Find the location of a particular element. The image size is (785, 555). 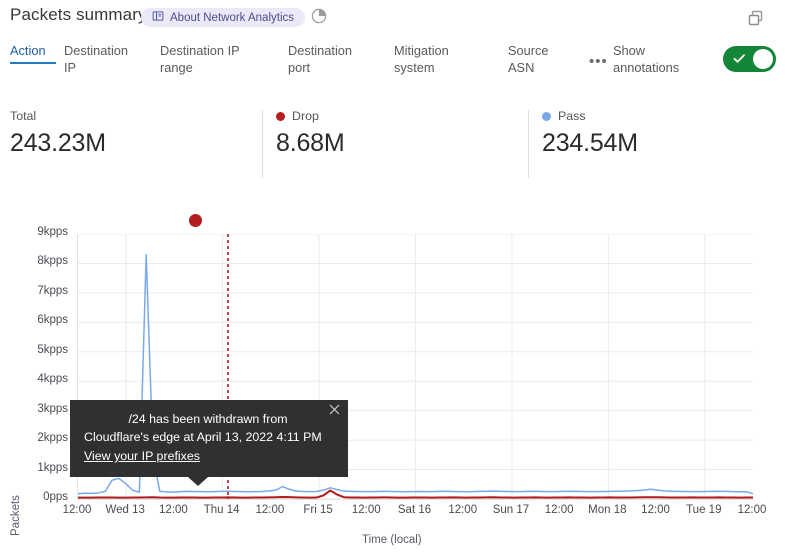

check-icon is located at coordinates (739, 58).